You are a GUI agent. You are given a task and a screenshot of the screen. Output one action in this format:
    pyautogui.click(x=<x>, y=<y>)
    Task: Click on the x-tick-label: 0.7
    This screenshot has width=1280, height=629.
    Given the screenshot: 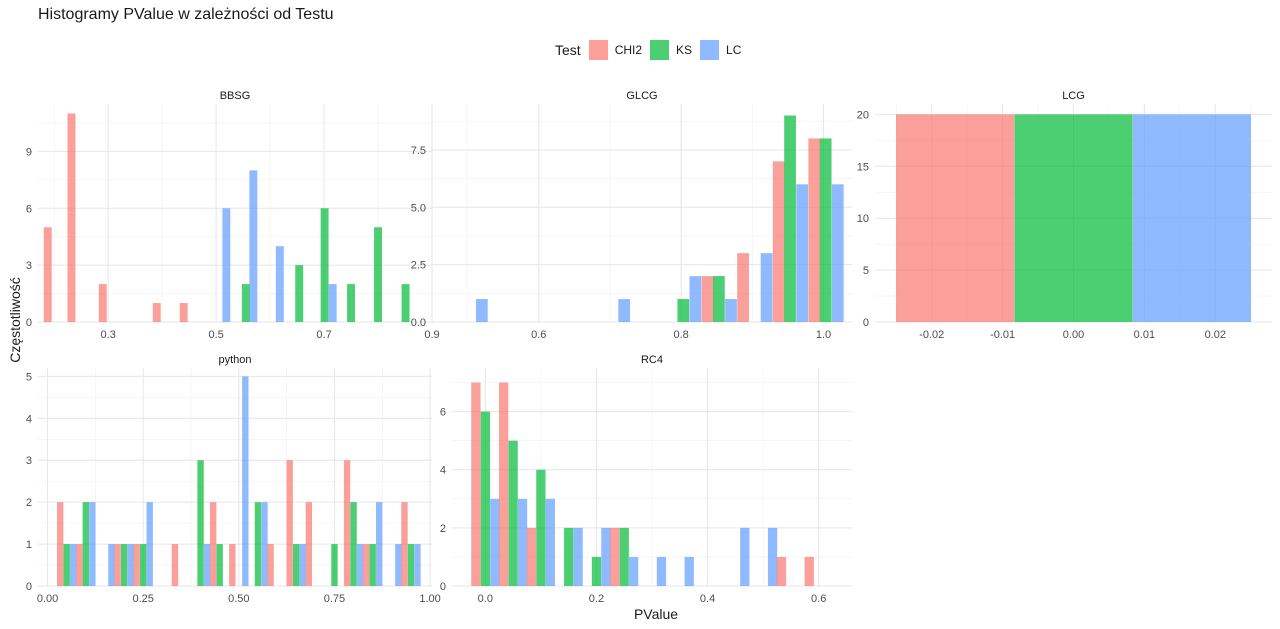 What is the action you would take?
    pyautogui.click(x=323, y=335)
    